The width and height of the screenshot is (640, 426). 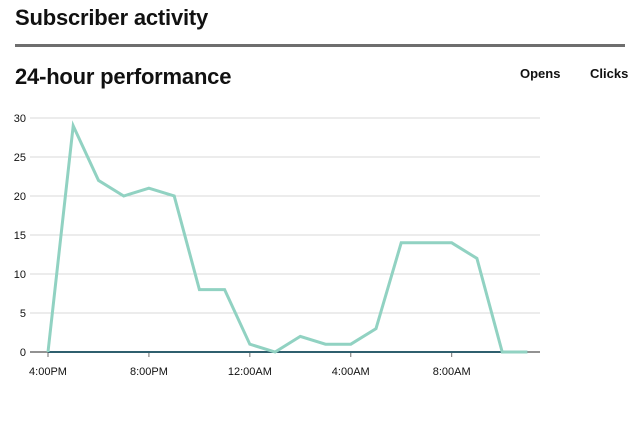 What do you see at coordinates (23, 353) in the screenshot?
I see `y-tick-label: 0` at bounding box center [23, 353].